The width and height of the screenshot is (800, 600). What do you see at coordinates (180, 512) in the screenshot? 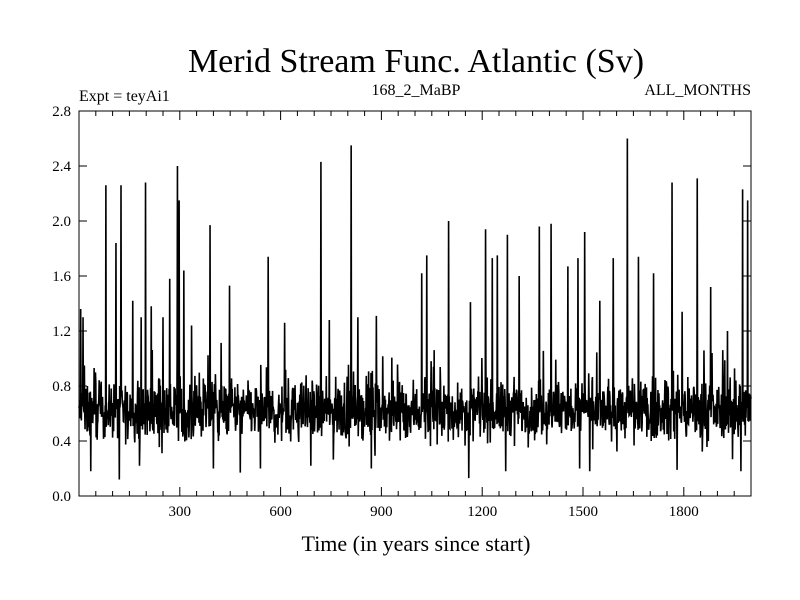
I see `x-tick-label: 300` at bounding box center [180, 512].